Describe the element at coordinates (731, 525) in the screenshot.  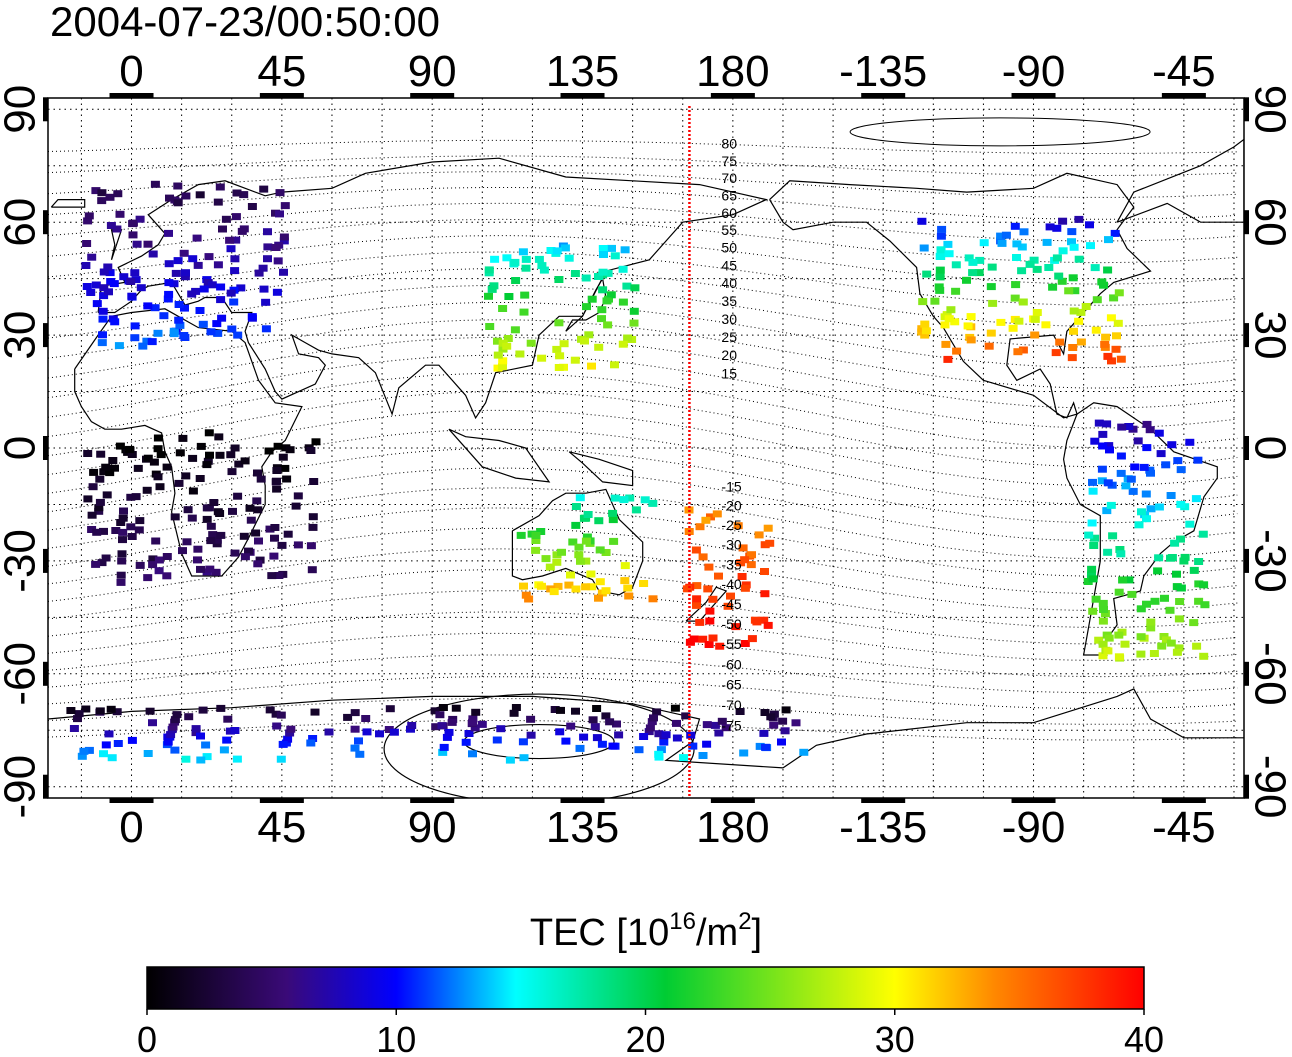
I see `contour-label: -25` at that location.